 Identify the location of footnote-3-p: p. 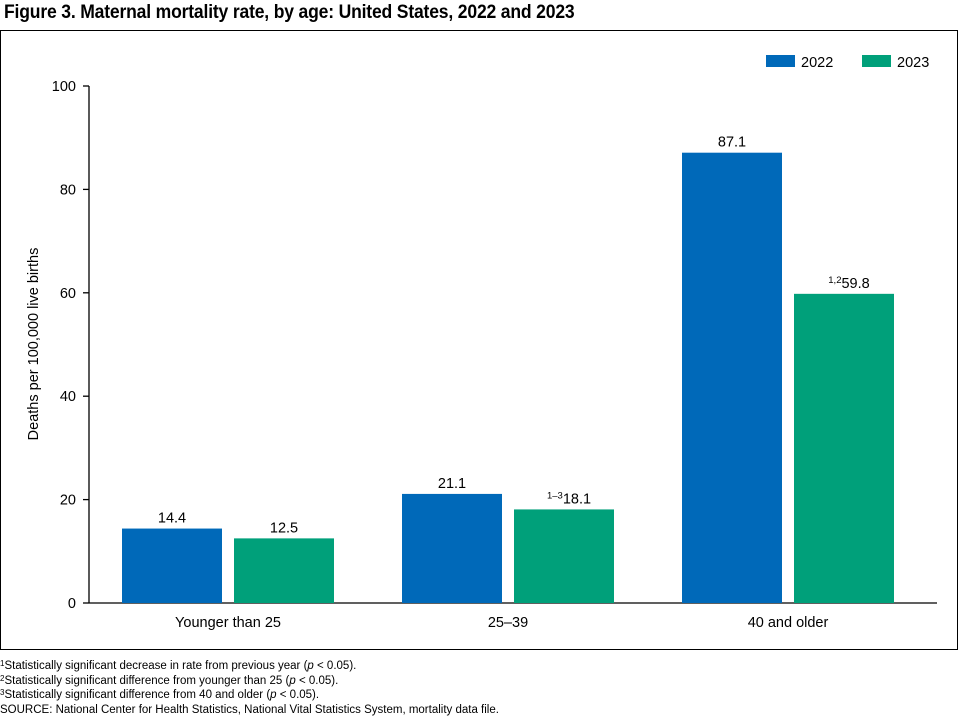
(273, 695).